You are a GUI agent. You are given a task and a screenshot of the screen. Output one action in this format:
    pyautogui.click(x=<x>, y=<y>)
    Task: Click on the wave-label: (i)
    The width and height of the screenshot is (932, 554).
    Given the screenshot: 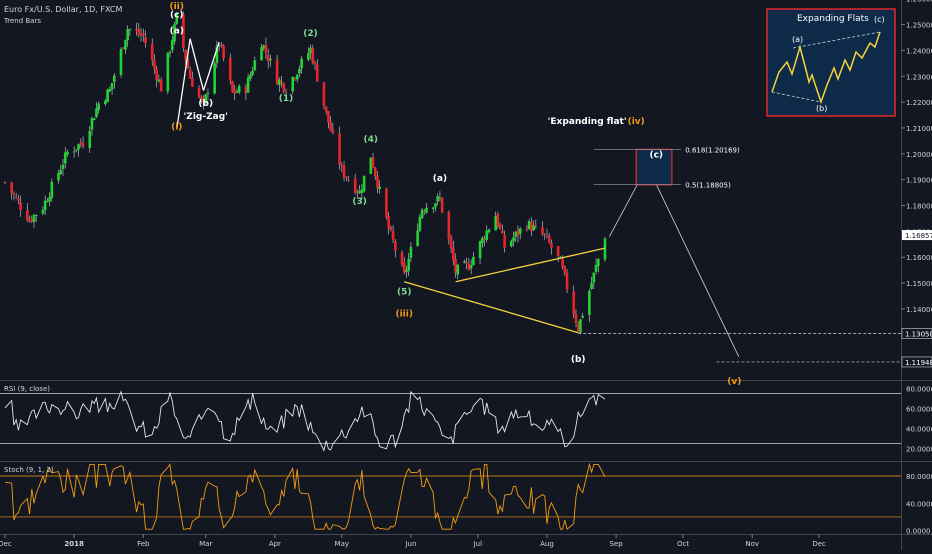 What is the action you would take?
    pyautogui.click(x=176, y=127)
    